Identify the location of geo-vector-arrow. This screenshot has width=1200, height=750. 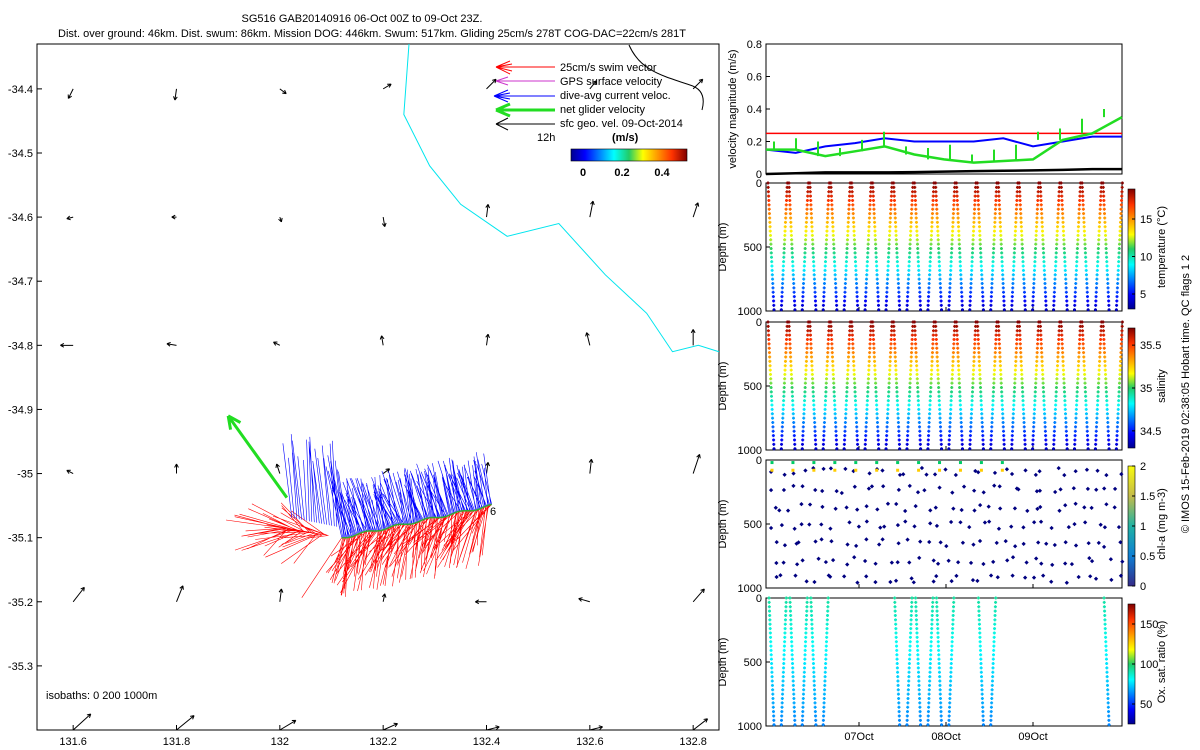
(592, 209).